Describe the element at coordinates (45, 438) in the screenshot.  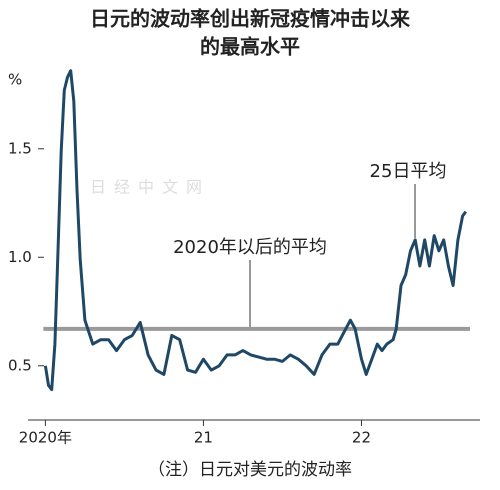
I see `x-tick-label: 2020年` at that location.